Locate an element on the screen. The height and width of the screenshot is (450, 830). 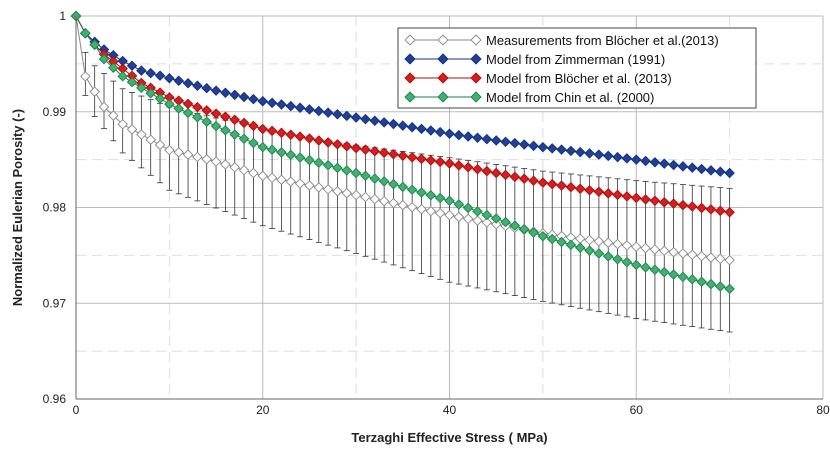
legend-label: Model from Blöcher et al. (2013) is located at coordinates (579, 78).